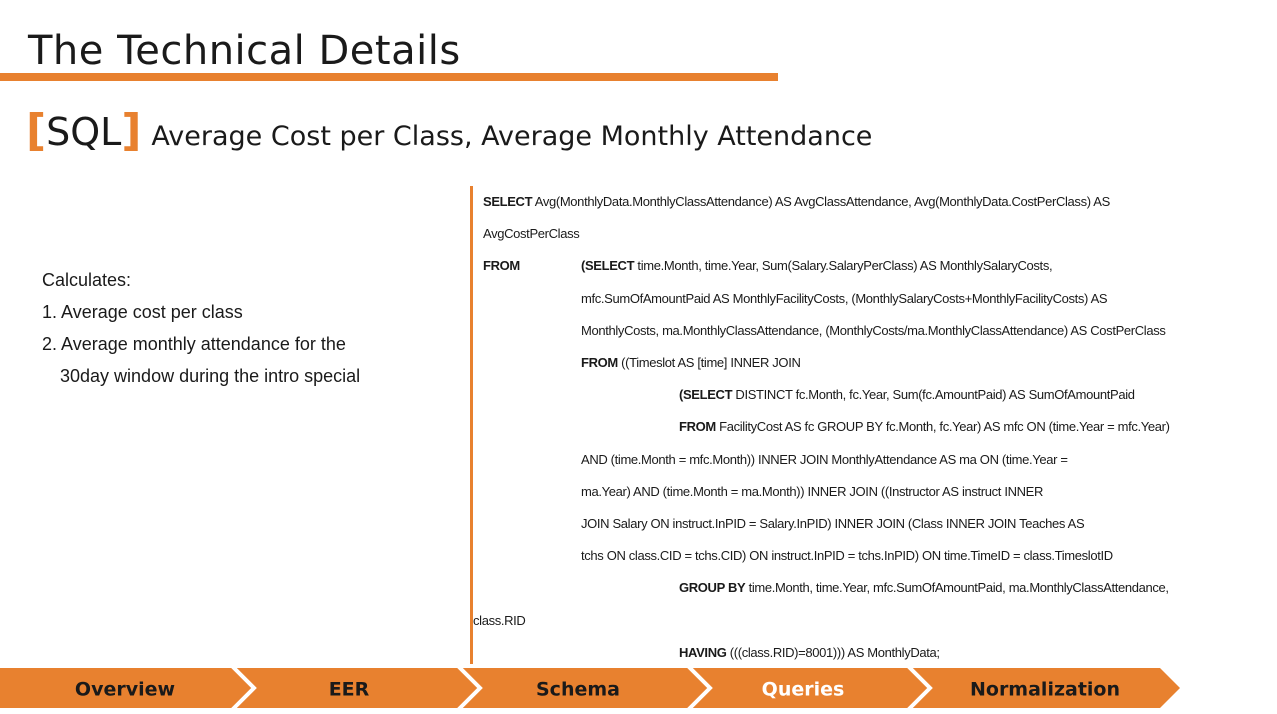 The height and width of the screenshot is (714, 1277). I want to click on code-line: FROM ((Timeslot AS [time] INNER JOIN, so click(691, 363).